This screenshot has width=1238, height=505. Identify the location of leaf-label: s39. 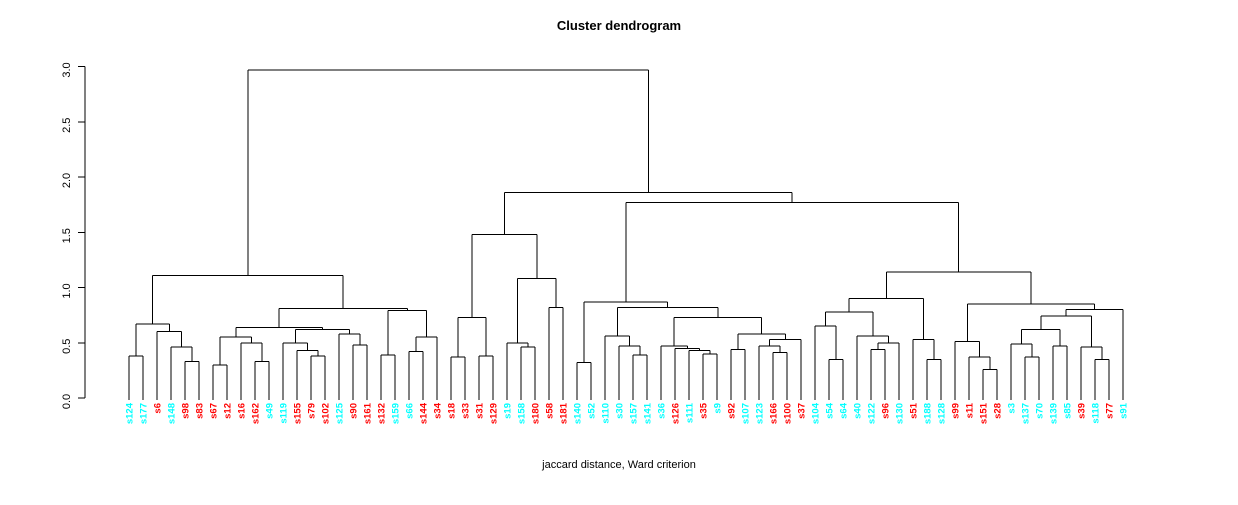
(1082, 411).